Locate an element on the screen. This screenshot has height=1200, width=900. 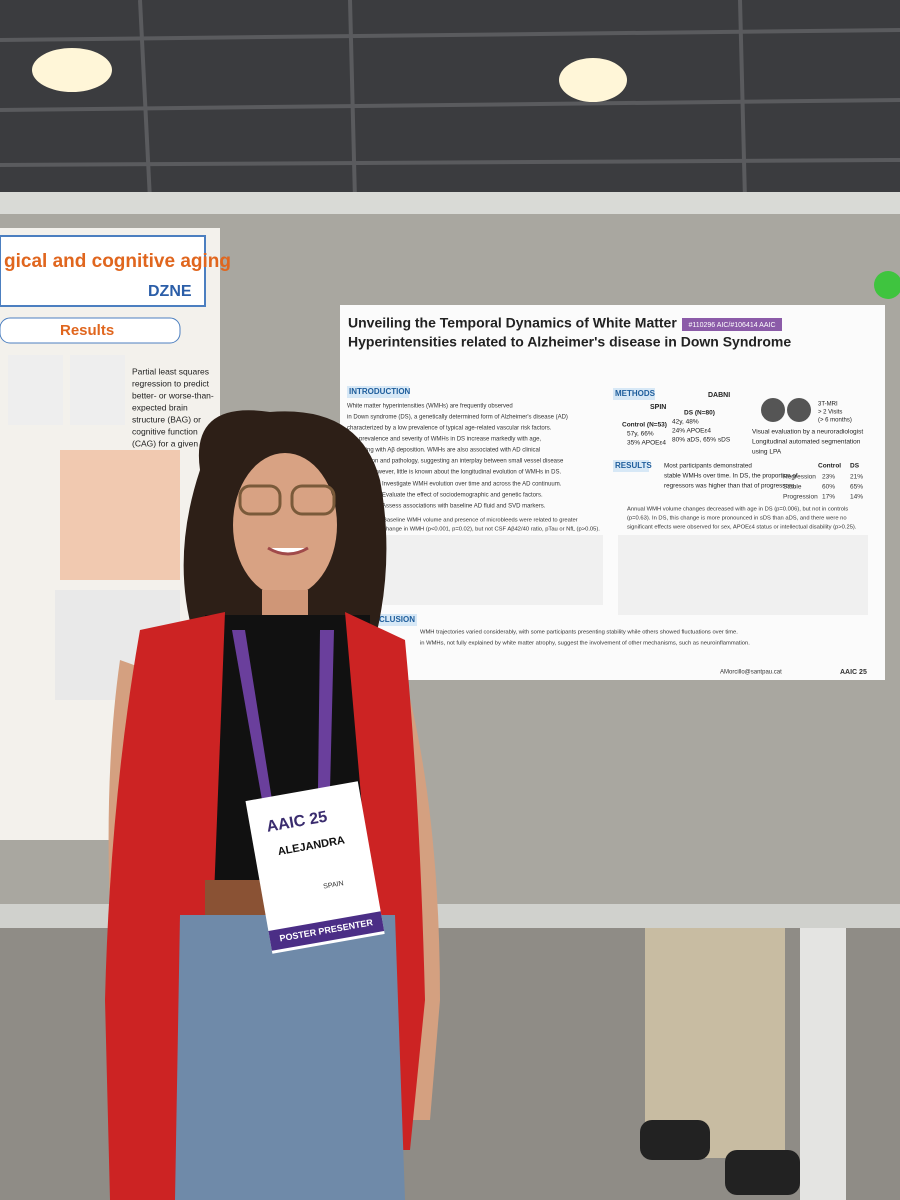
board-rail is located at coordinates (450, 203).